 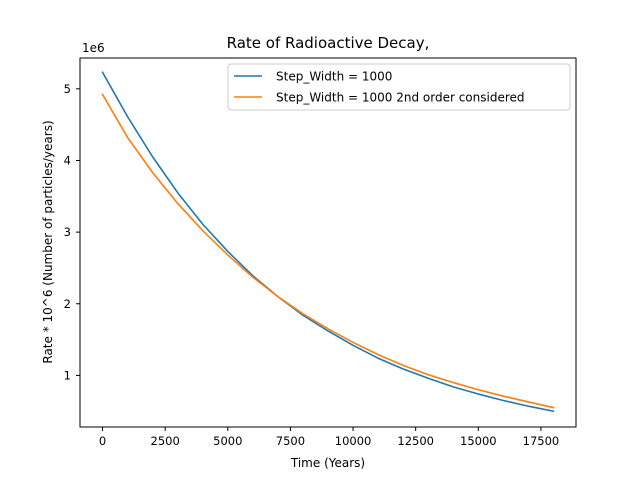 What do you see at coordinates (67, 232) in the screenshot?
I see `y-tick-label: 3` at bounding box center [67, 232].